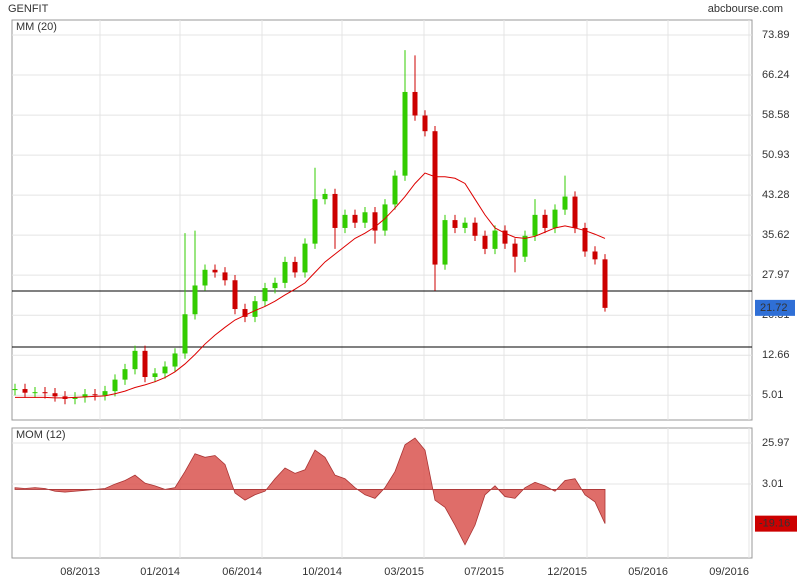 Image resolution: width=800 pixels, height=580 pixels. I want to click on y-tick-label: 25.97, so click(776, 443).